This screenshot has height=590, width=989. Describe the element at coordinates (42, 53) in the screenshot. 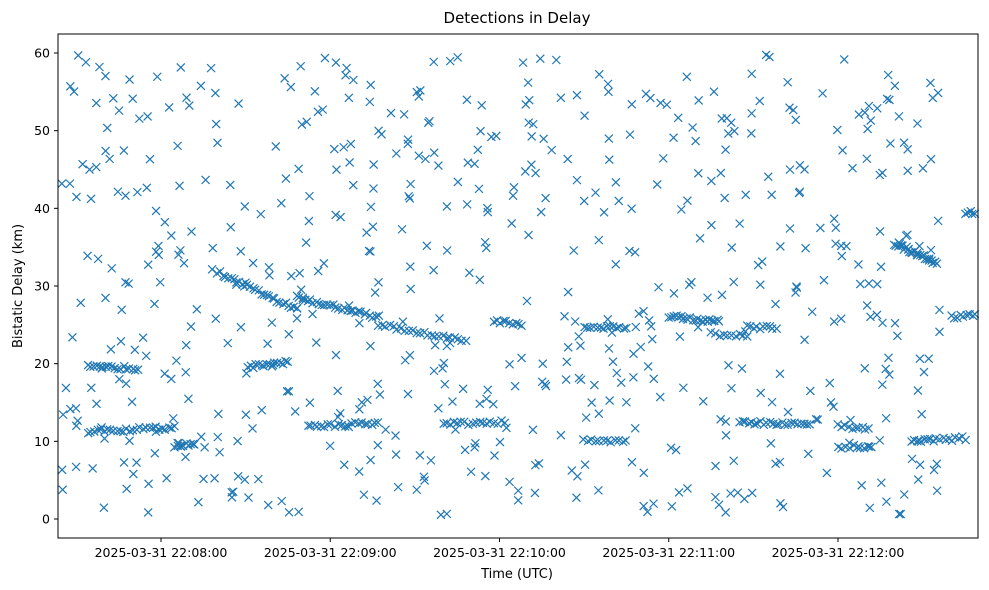

I see `y-tick-label: 60` at that location.